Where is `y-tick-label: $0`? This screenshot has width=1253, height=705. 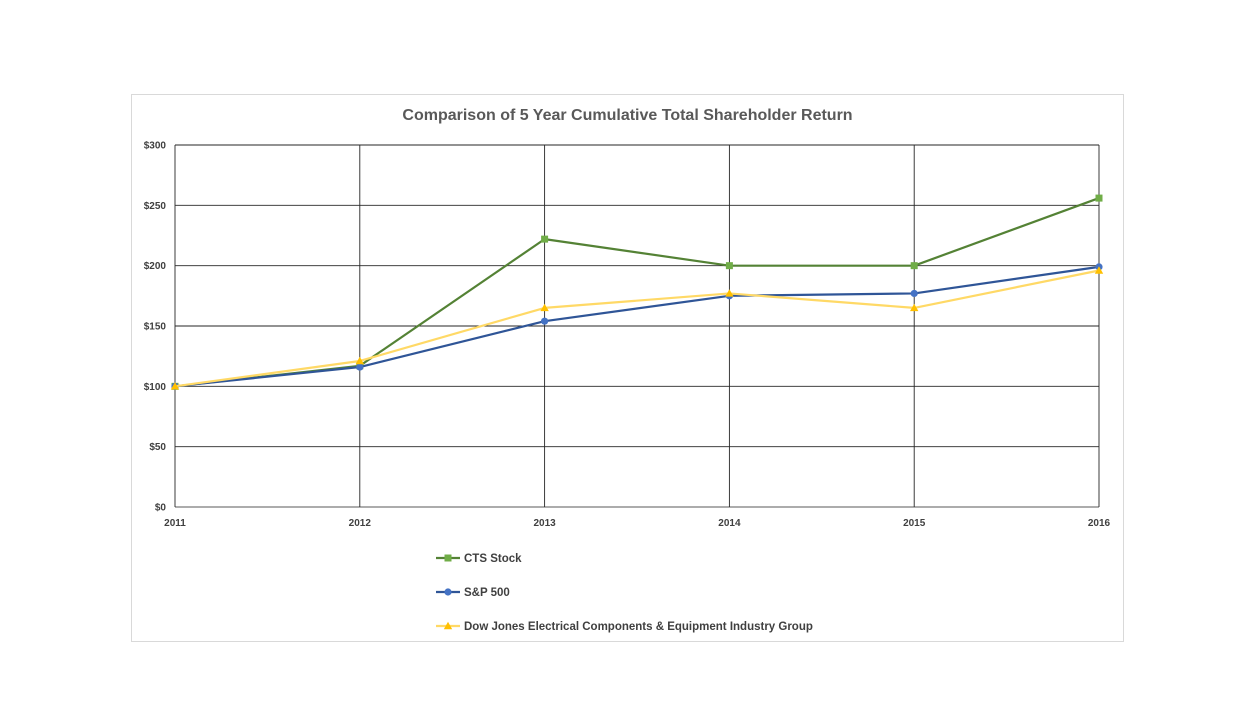 y-tick-label: $0 is located at coordinates (161, 508).